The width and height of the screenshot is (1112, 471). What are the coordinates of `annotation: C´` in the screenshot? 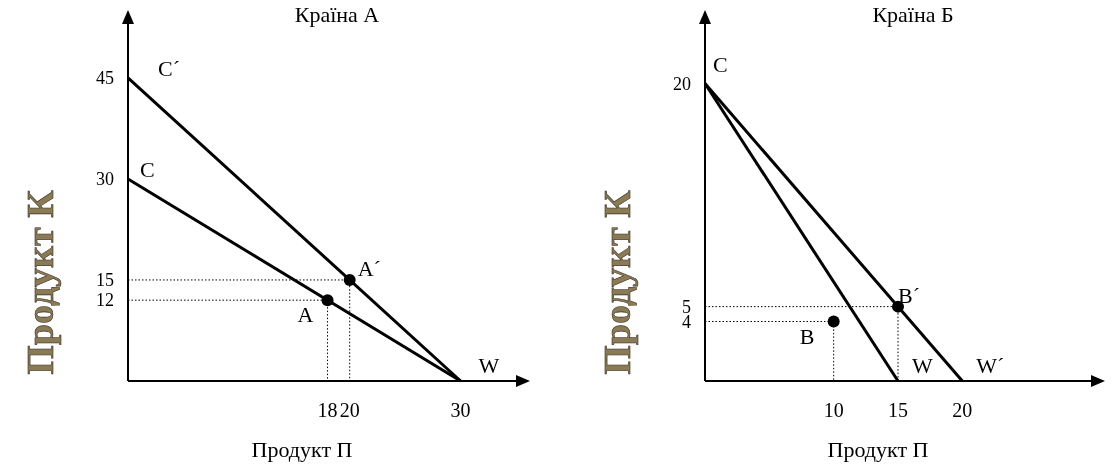 It's located at (169, 68).